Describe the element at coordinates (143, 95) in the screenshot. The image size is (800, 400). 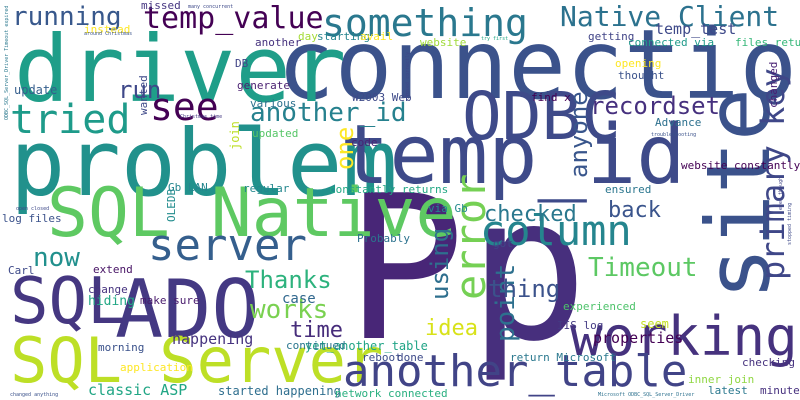
I see `word-wanted: wanted` at that location.